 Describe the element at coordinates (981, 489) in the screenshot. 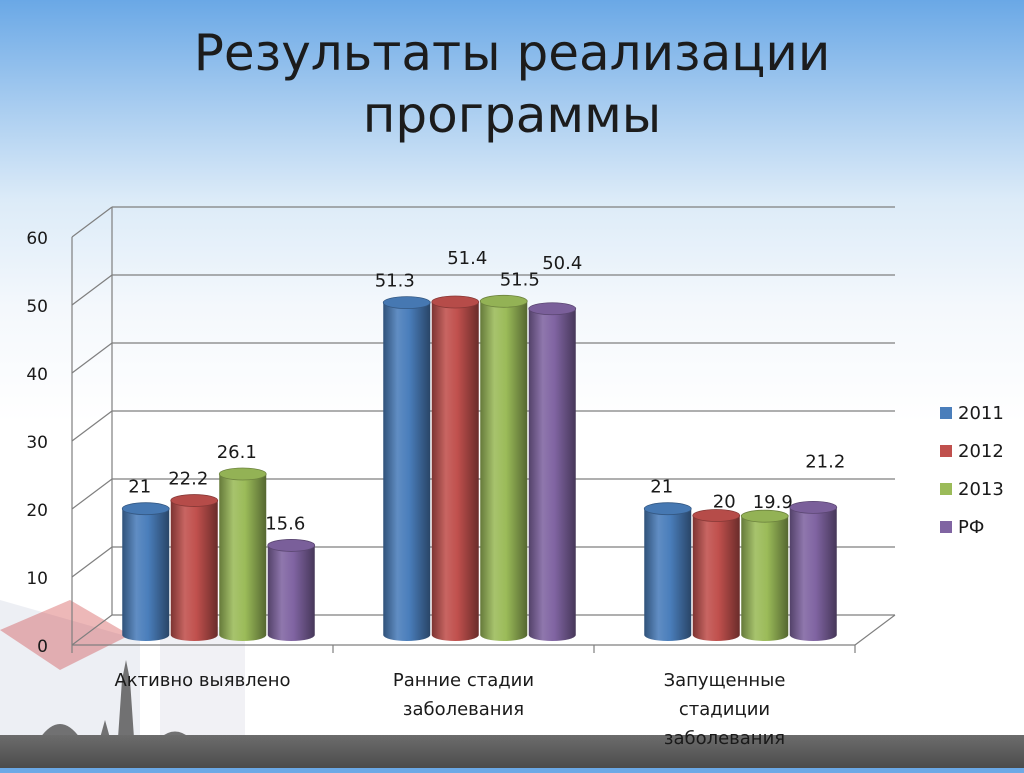

I see `legend-label: 2013` at that location.